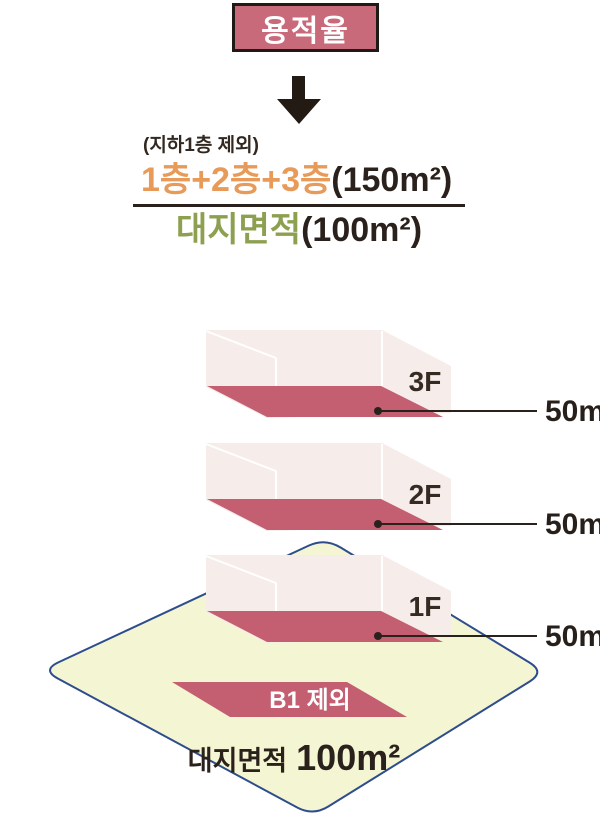 The image size is (600, 823). I want to click on down-arrow-icon, so click(299, 100).